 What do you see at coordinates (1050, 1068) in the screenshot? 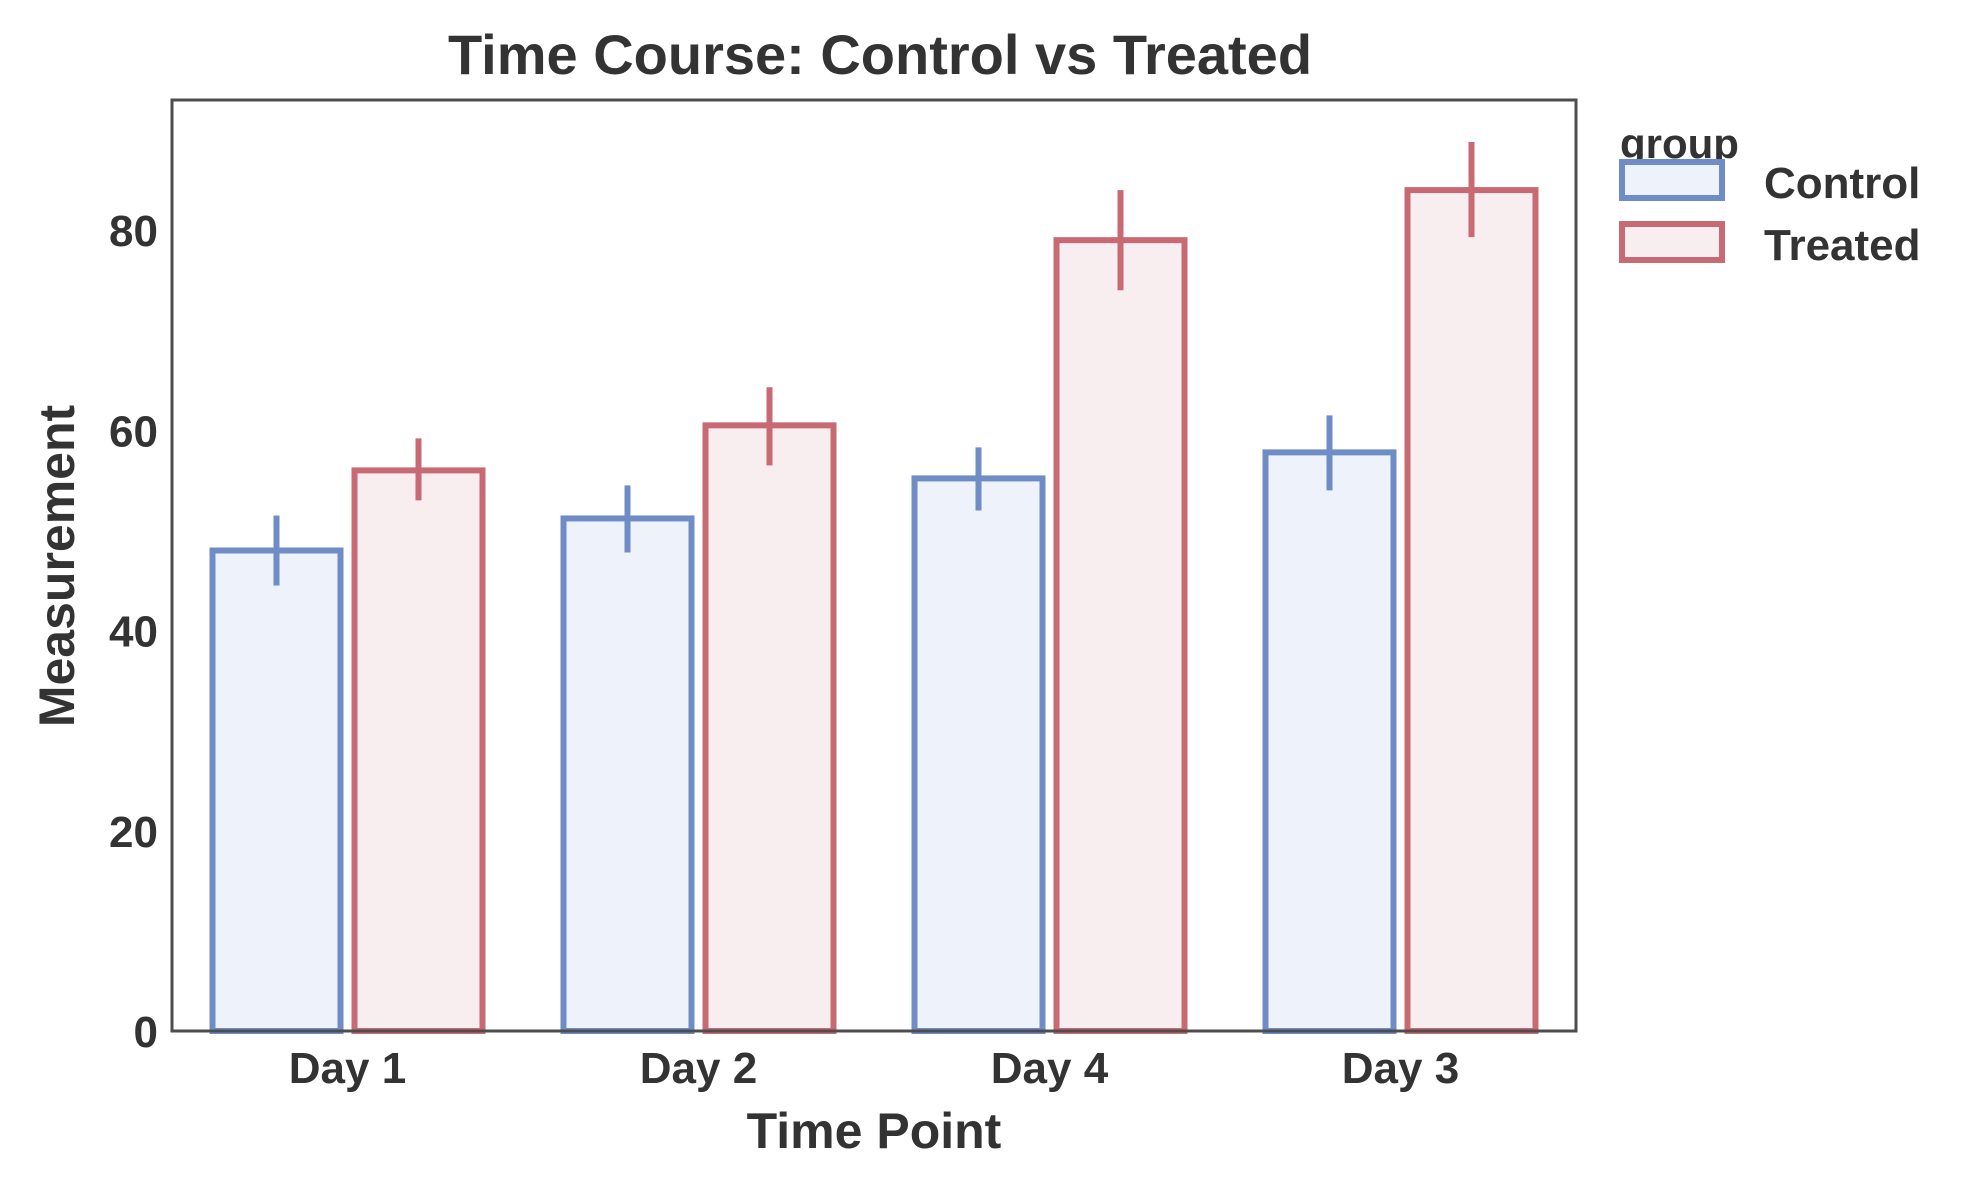
I see `x-tick-label: Day 4` at bounding box center [1050, 1068].